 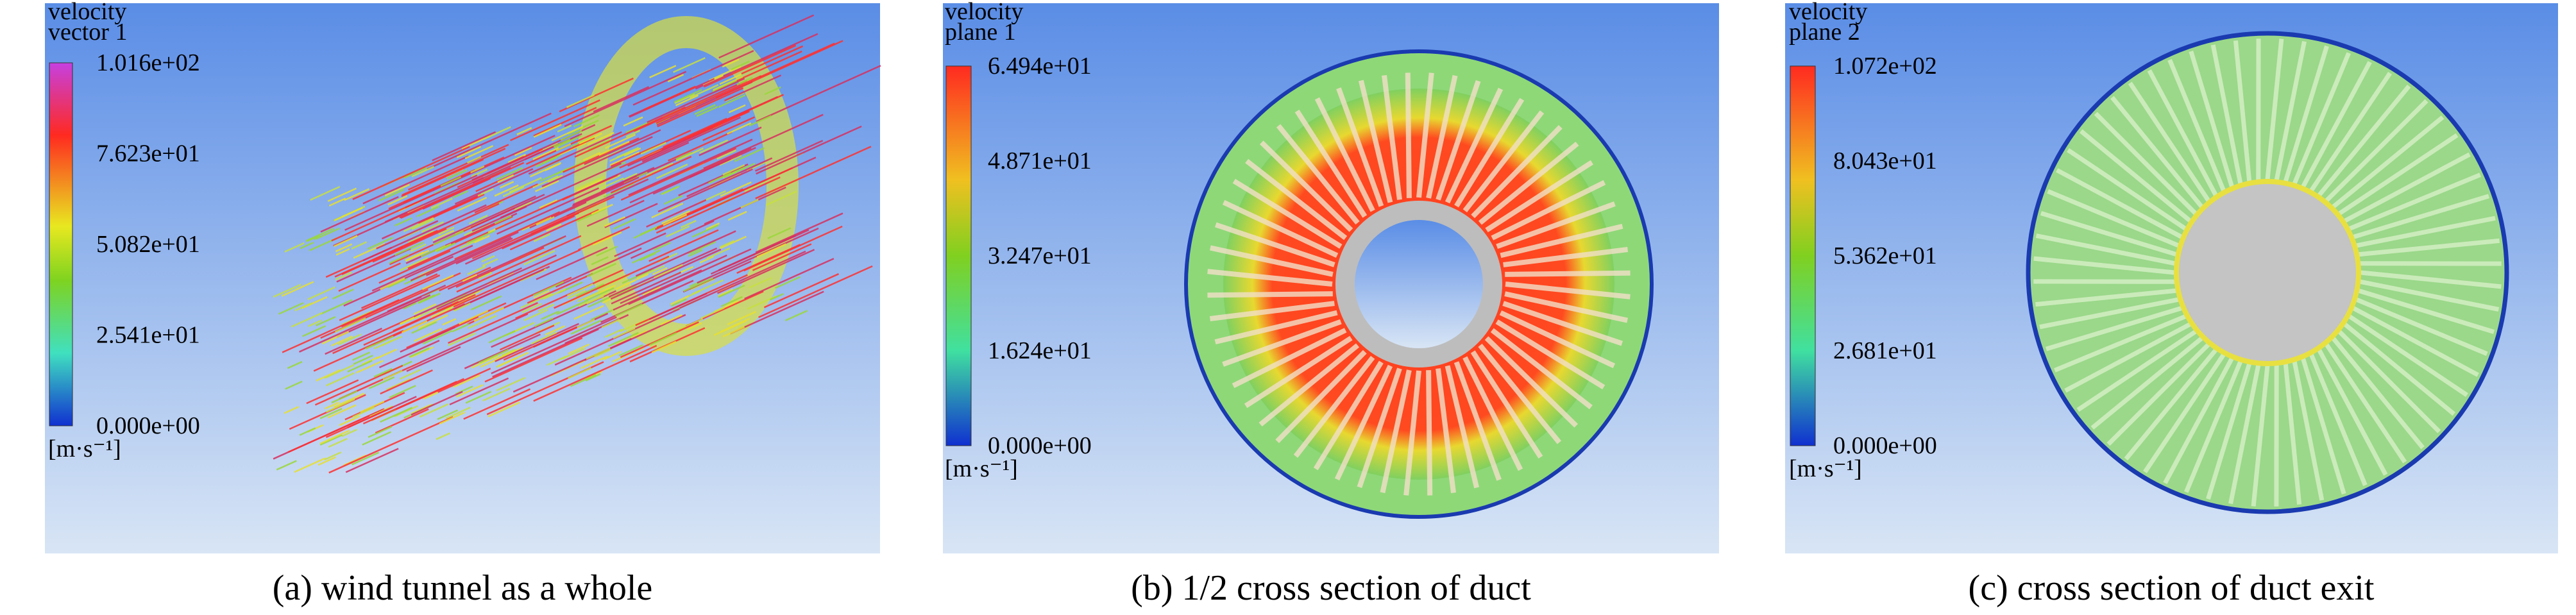 I want to click on colorbar-tick-label: 0.000e+00, so click(x=1885, y=445).